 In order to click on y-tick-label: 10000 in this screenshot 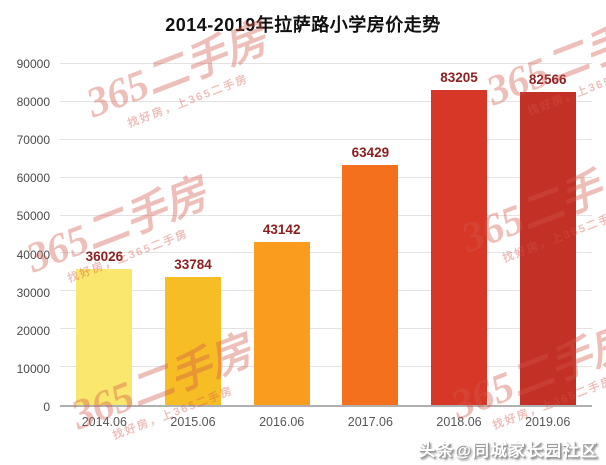, I will do `click(33, 368)`.